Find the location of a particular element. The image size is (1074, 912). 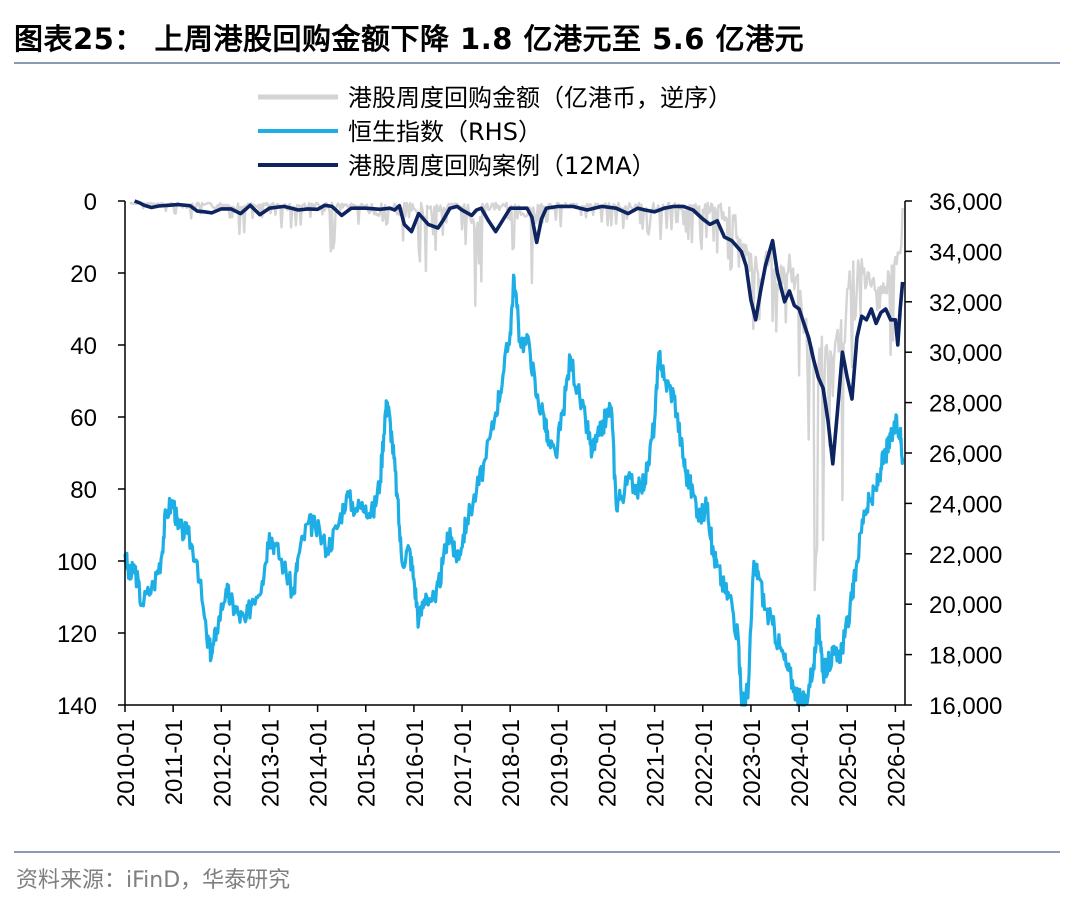

x-tick-label: 2020-01 is located at coordinates (607, 763).